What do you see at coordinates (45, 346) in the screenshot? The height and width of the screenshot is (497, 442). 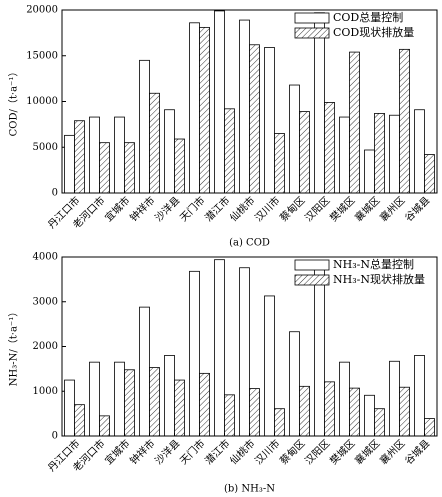 I see `y-tick-label: 2000` at bounding box center [45, 346].